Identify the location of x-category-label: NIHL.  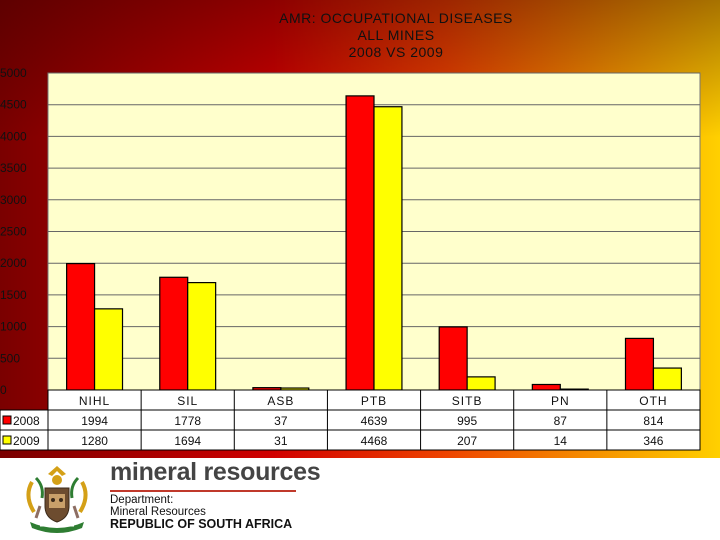
(94, 401).